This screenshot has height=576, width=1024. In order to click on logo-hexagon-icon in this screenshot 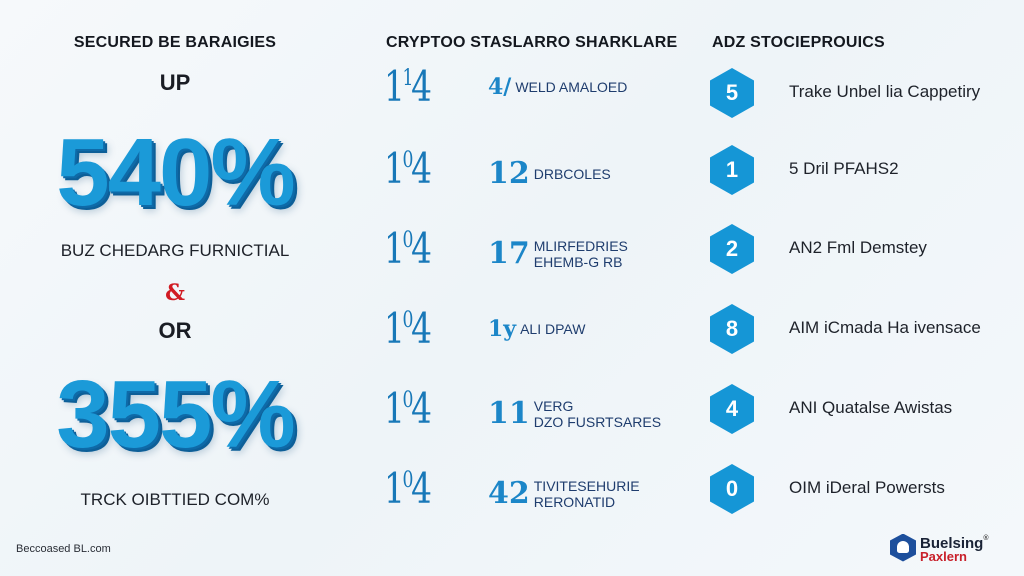, I will do `click(903, 547)`.